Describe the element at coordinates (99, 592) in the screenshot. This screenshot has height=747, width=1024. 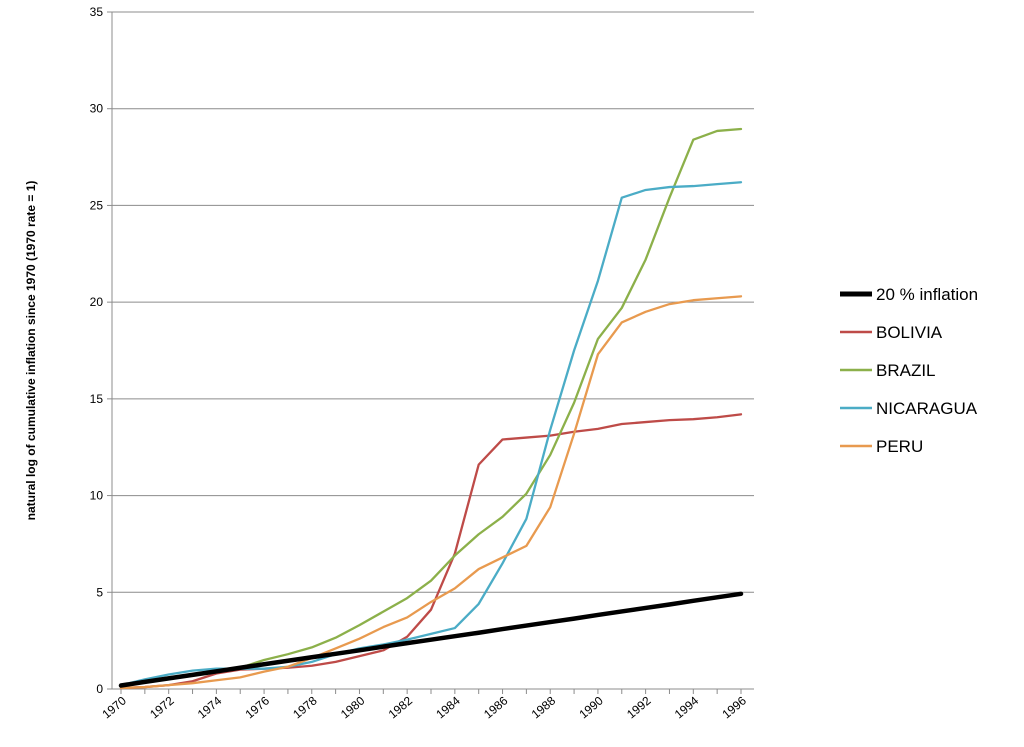
I see `y-tick-label: 5` at that location.